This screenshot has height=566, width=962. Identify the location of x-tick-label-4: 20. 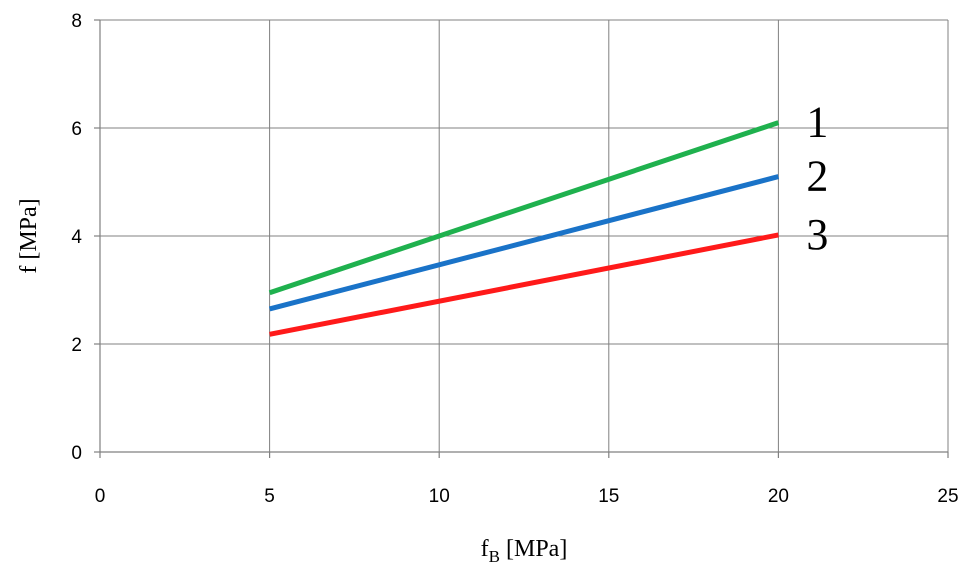
(778, 496).